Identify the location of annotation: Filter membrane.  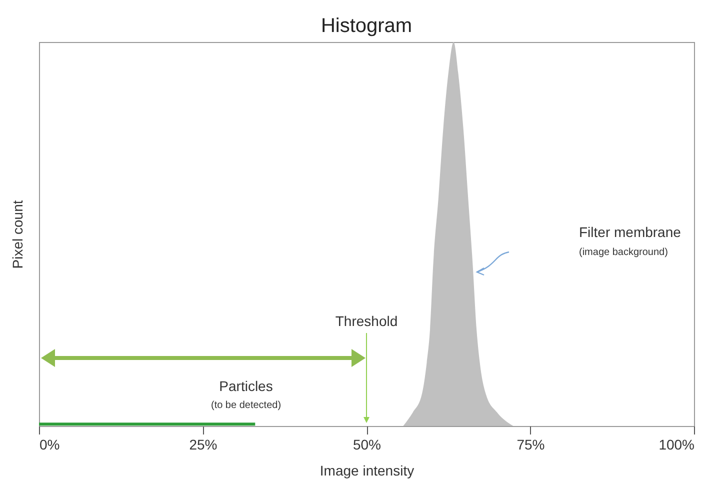
(630, 232).